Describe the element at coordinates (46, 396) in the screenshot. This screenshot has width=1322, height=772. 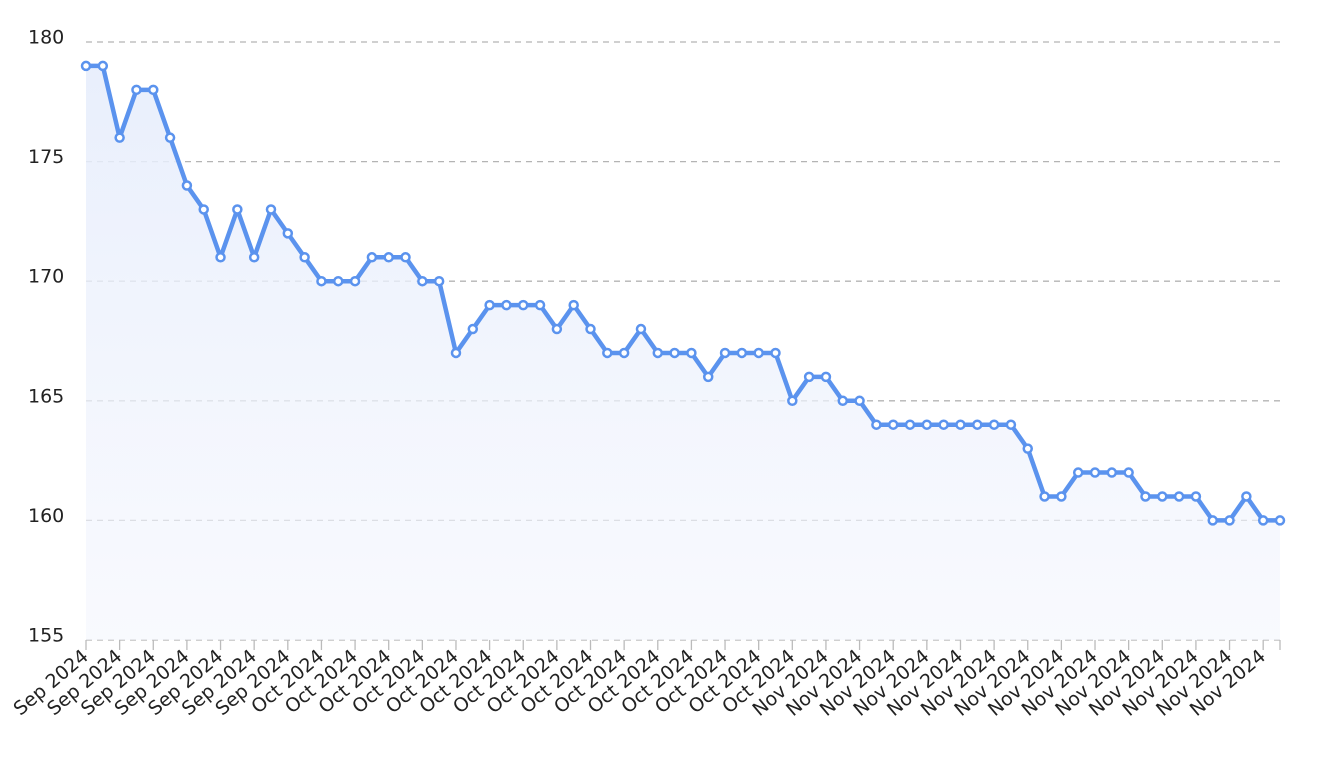
I see `y-tick-label: 165` at that location.